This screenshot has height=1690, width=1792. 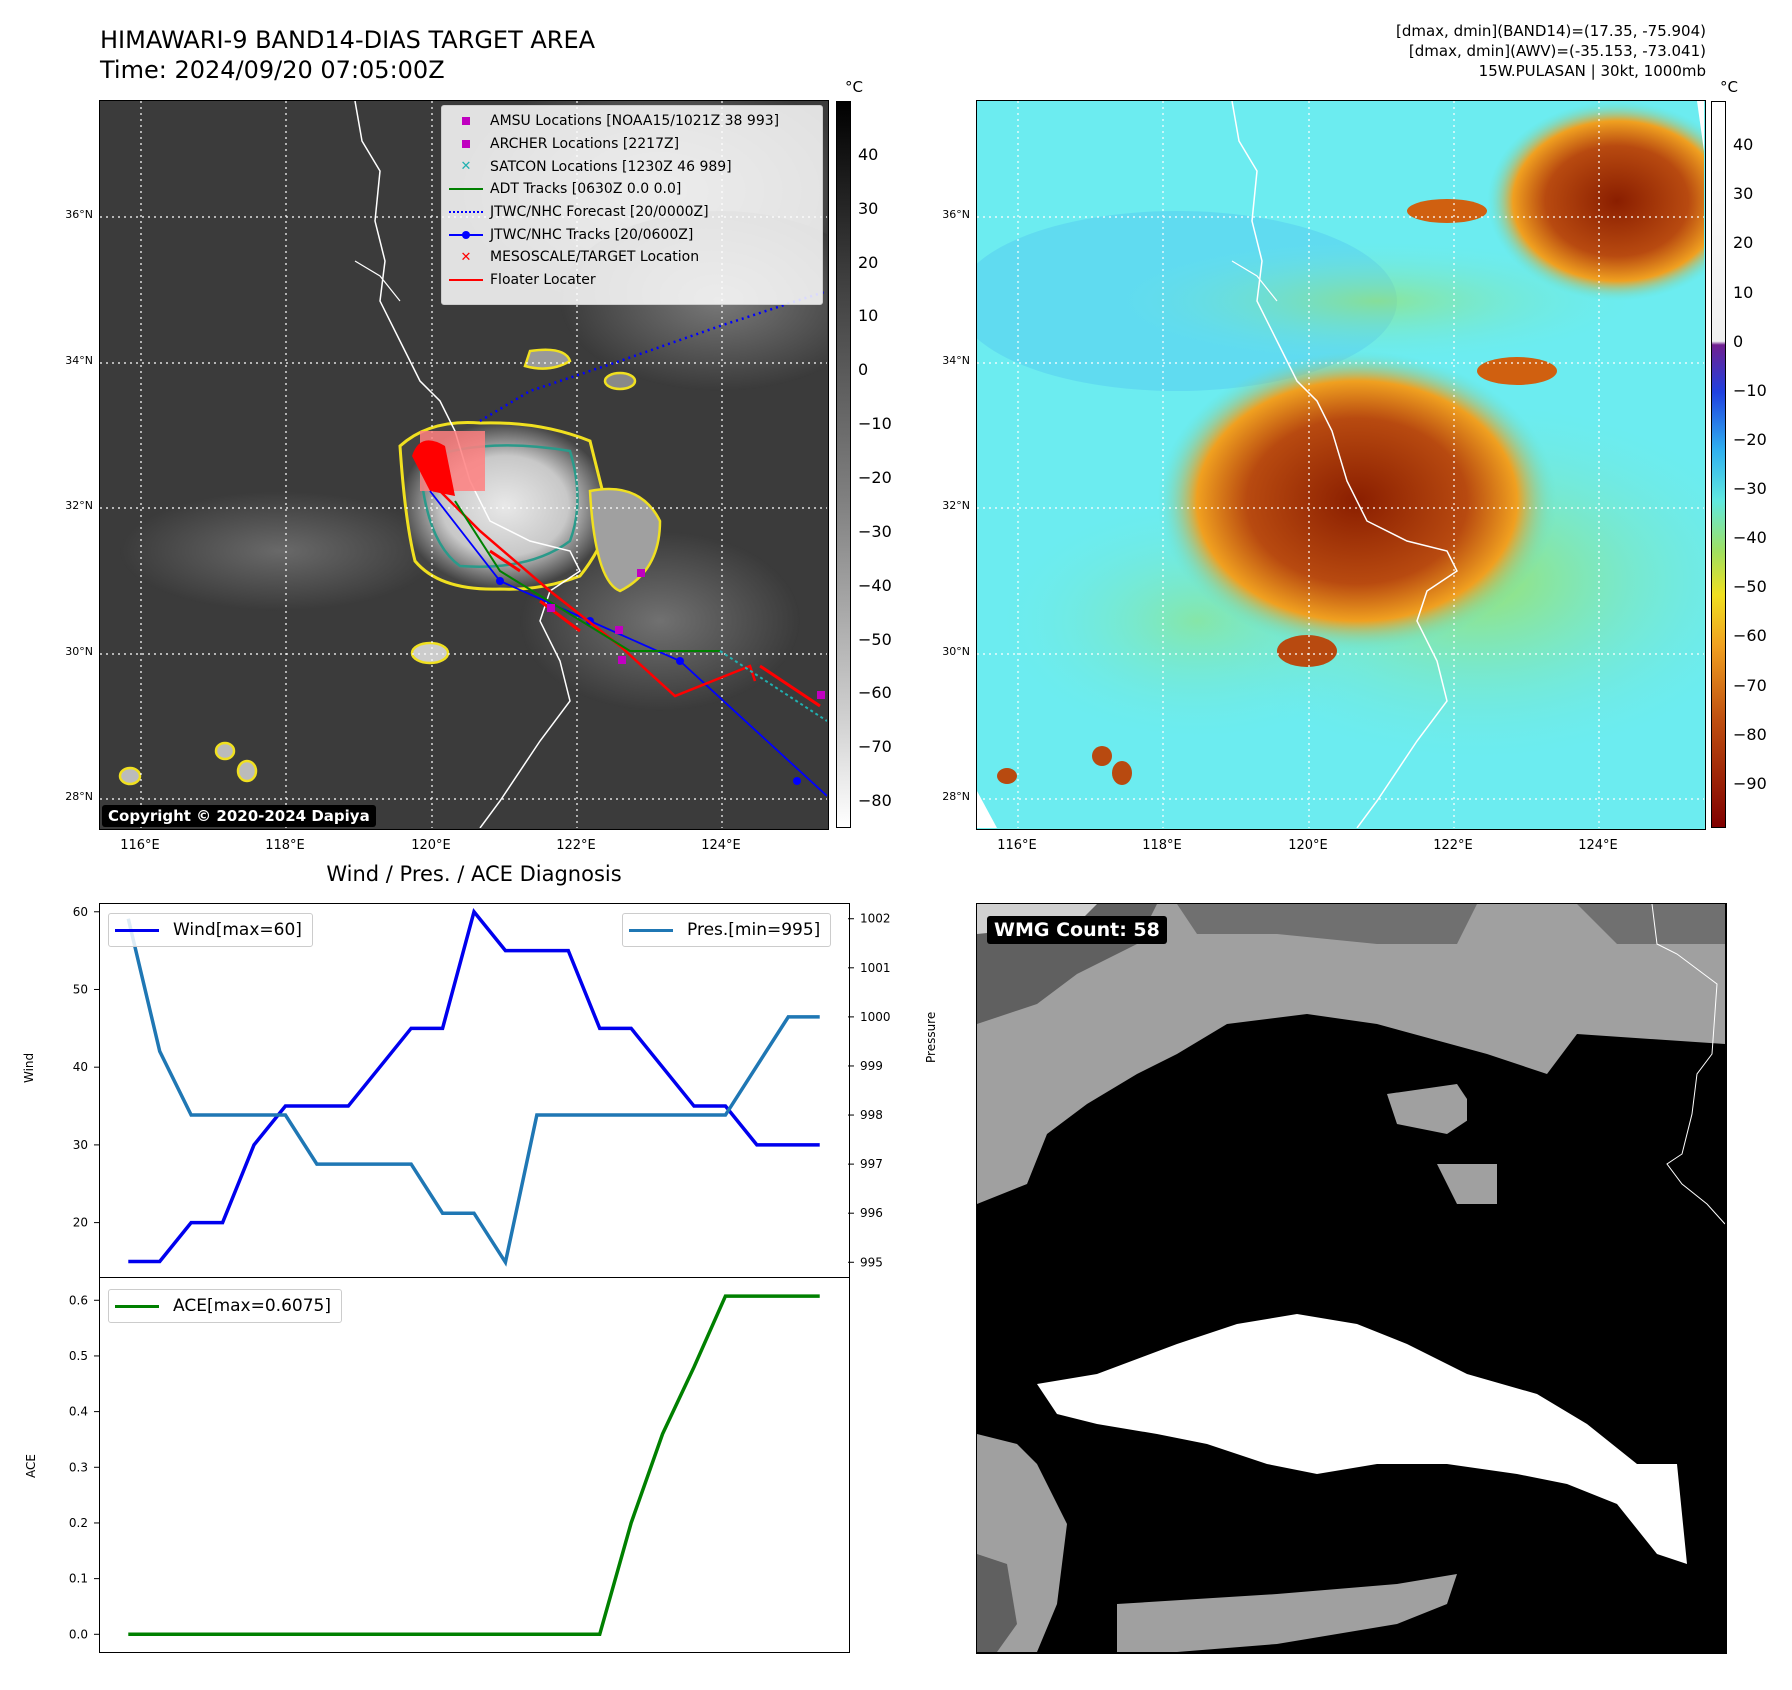 What do you see at coordinates (473, 1092) in the screenshot?
I see `pressure-series-line` at bounding box center [473, 1092].